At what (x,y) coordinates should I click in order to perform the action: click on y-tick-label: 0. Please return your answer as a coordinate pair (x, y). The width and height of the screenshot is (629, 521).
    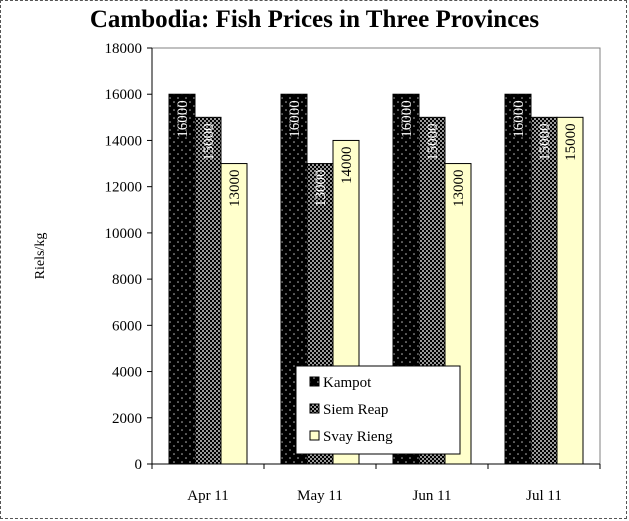
    Looking at the image, I should click on (139, 465).